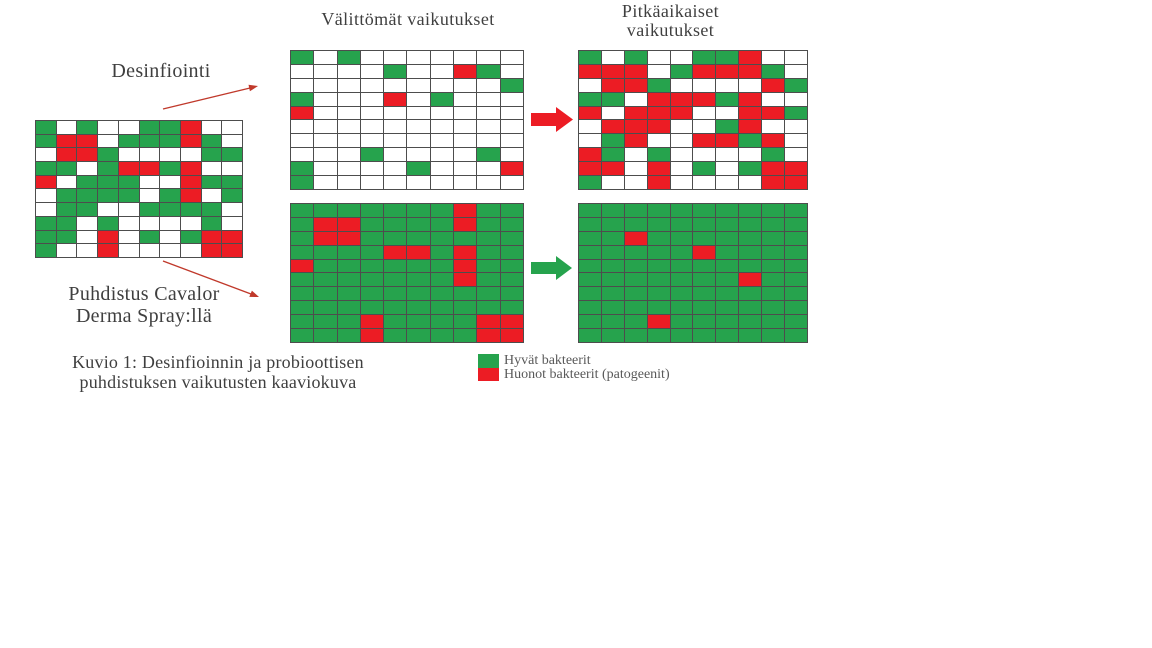 The height and width of the screenshot is (648, 1152). I want to click on figure-caption-line1: Kuvio 1: Desinfioinnin ja probioottisen, so click(218, 362).